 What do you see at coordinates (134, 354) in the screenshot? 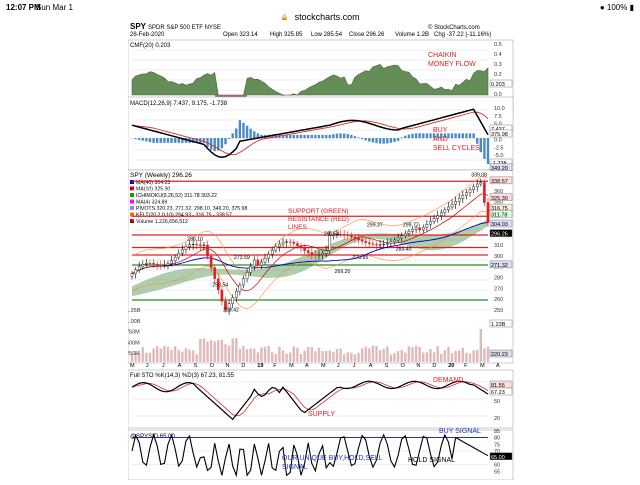
I see `axis-tick-label: 250M` at bounding box center [134, 354].